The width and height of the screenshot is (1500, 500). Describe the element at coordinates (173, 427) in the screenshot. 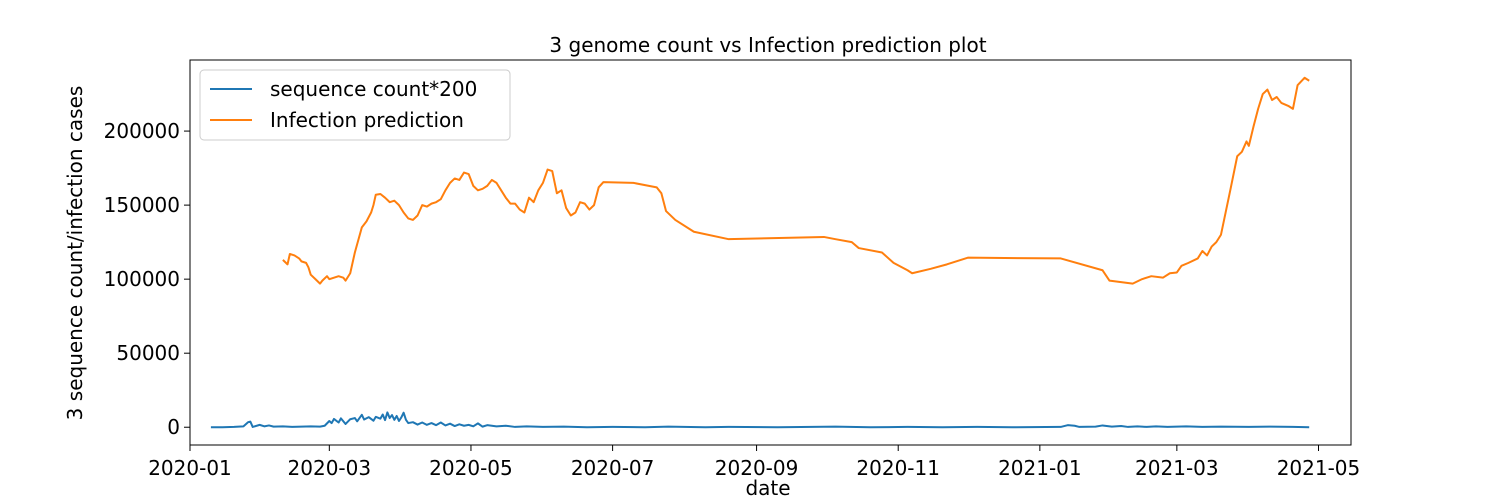

I see `y-tick-label: 0` at that location.